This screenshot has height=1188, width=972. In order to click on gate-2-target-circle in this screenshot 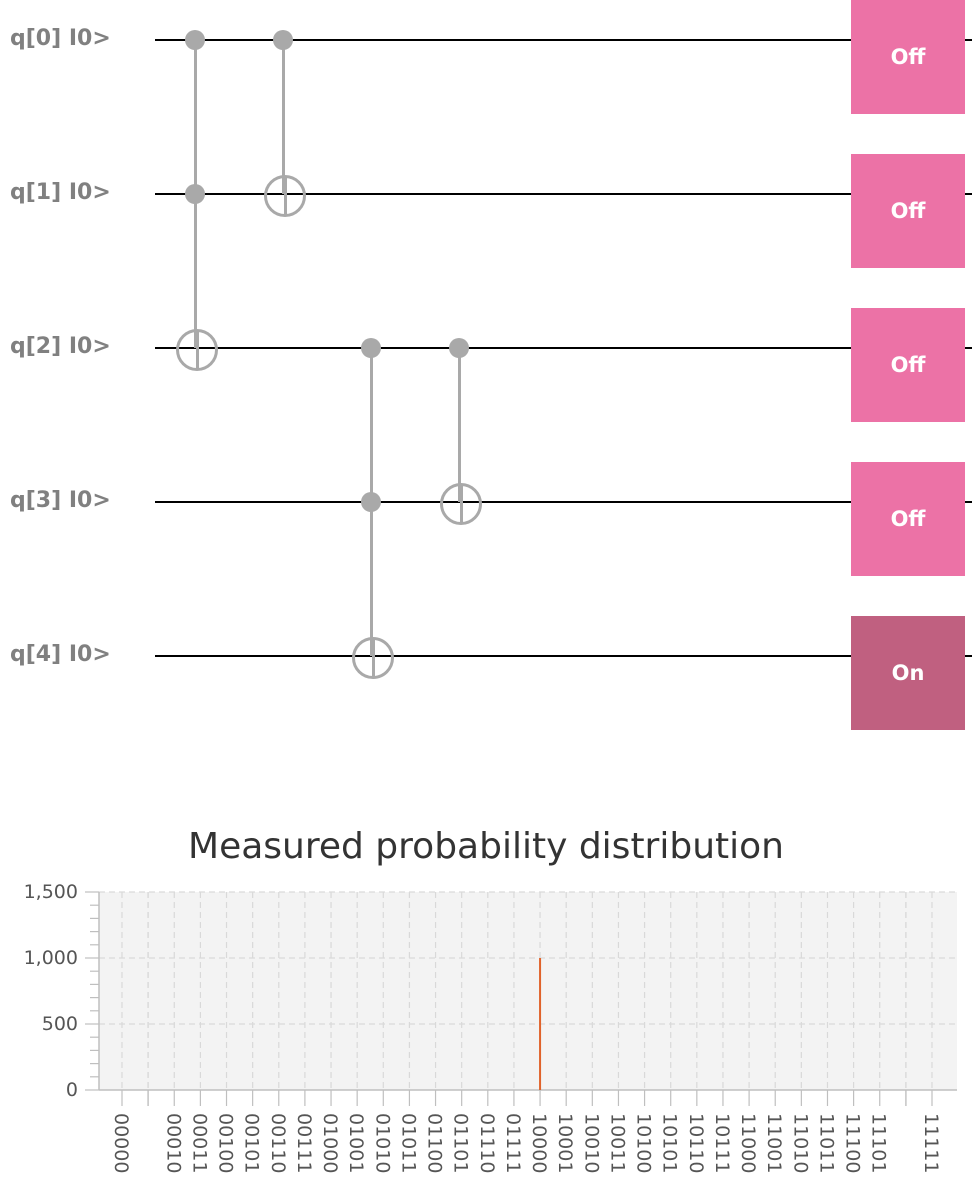, I will do `click(373, 658)`.